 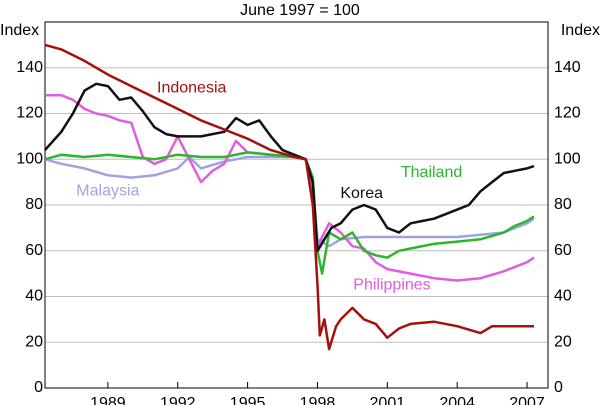 I want to click on y2-tick-label: 0, so click(x=558, y=387).